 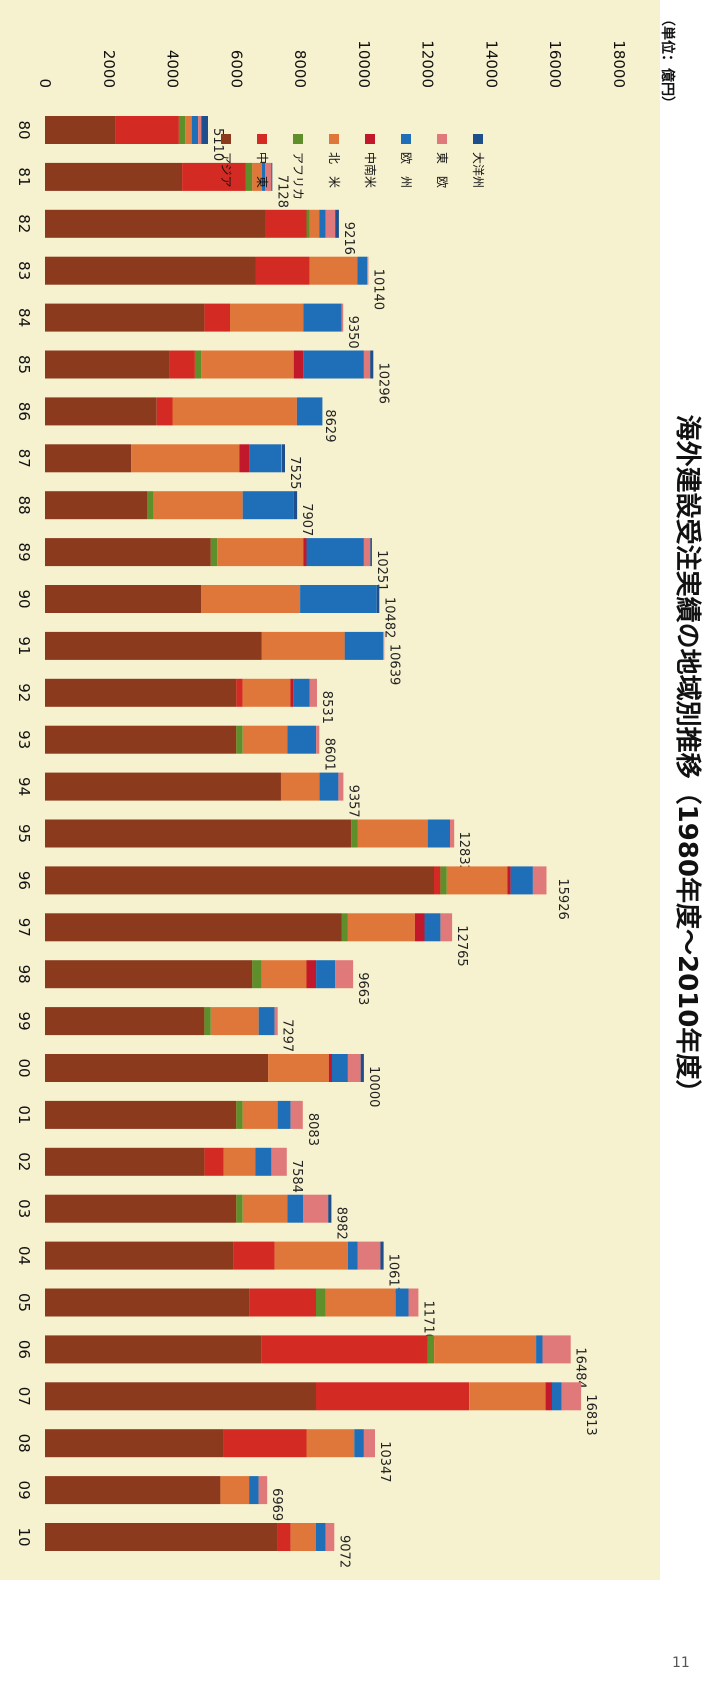 I want to click on y-tick-label: 8000, so click(x=300, y=69).